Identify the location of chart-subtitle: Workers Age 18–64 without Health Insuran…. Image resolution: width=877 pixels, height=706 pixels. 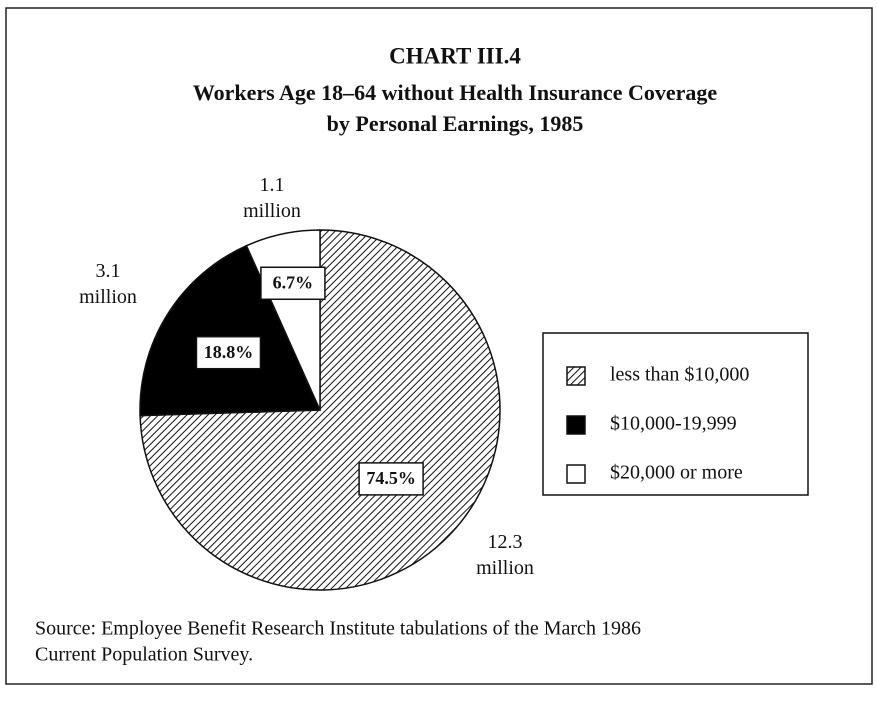
(455, 92).